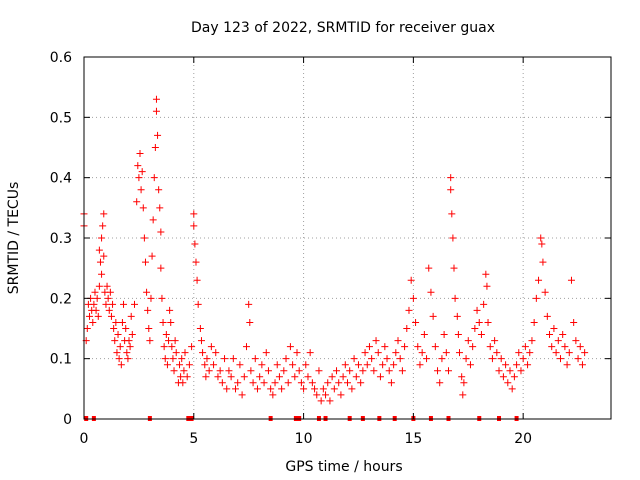 The width and height of the screenshot is (640, 480). What do you see at coordinates (61, 179) in the screenshot?
I see `y-tick-label: 0.4` at bounding box center [61, 179].